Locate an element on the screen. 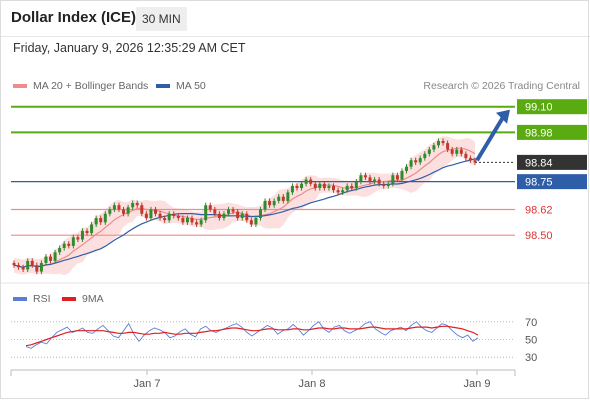 This screenshot has height=400, width=590. level-last-2: 98.84 is located at coordinates (531, 162).